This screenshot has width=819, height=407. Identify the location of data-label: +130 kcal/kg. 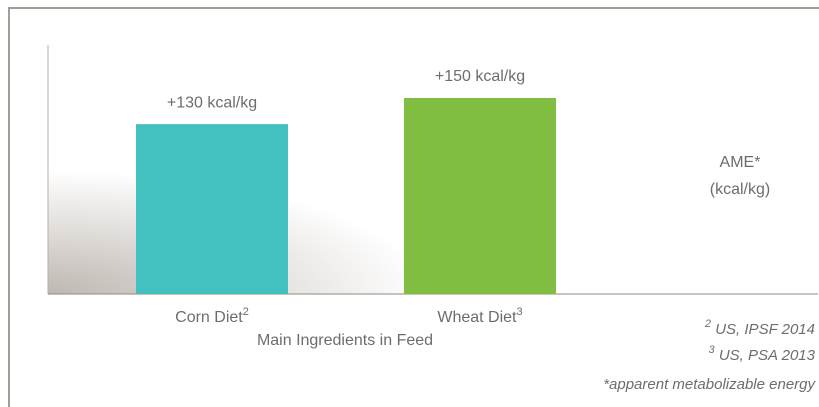
(212, 102).